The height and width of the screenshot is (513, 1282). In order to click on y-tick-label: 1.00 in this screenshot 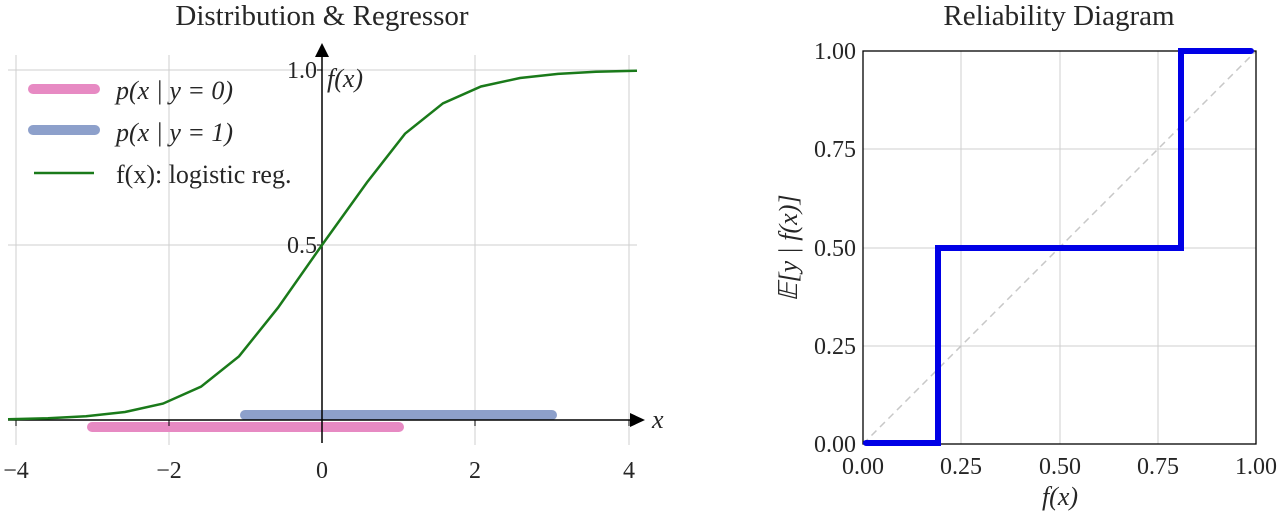, I will do `click(835, 52)`.